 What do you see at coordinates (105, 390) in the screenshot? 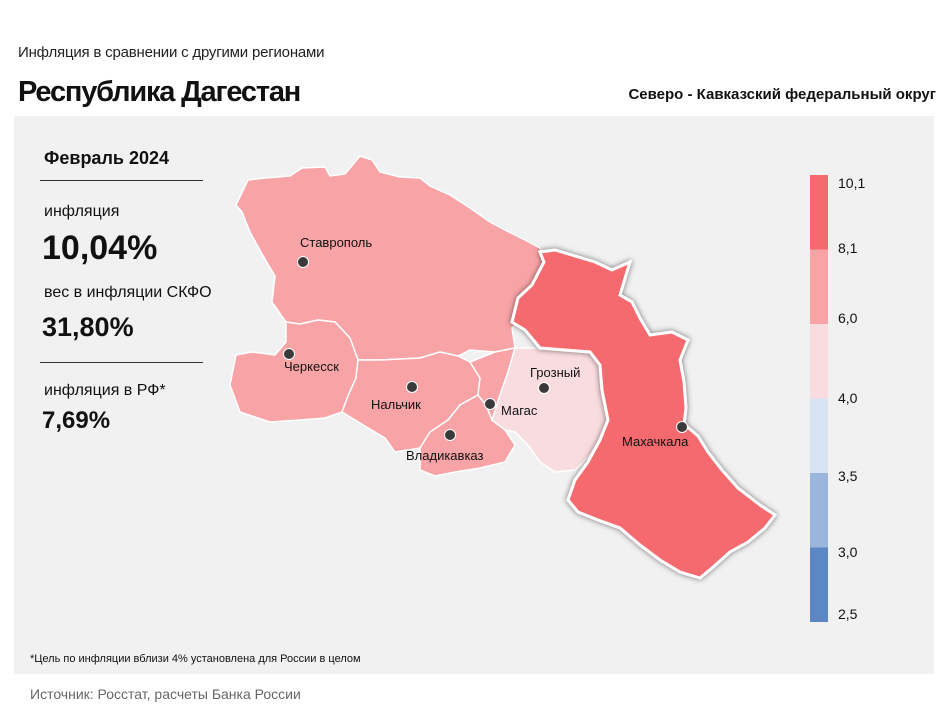
I see `russia-inflation-label: инфляция в РФ*` at bounding box center [105, 390].